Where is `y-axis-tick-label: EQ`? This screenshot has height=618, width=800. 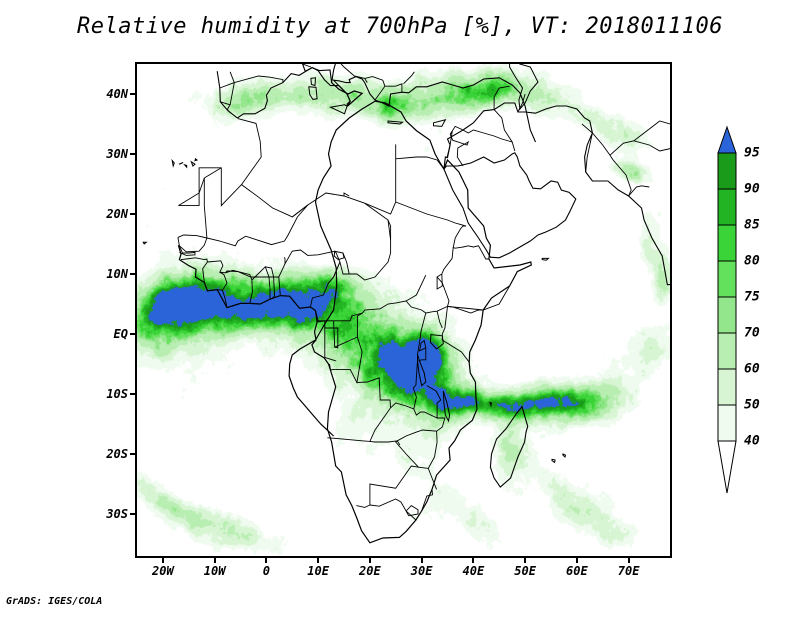
y-axis-tick-label: EQ is located at coordinates (120, 334).